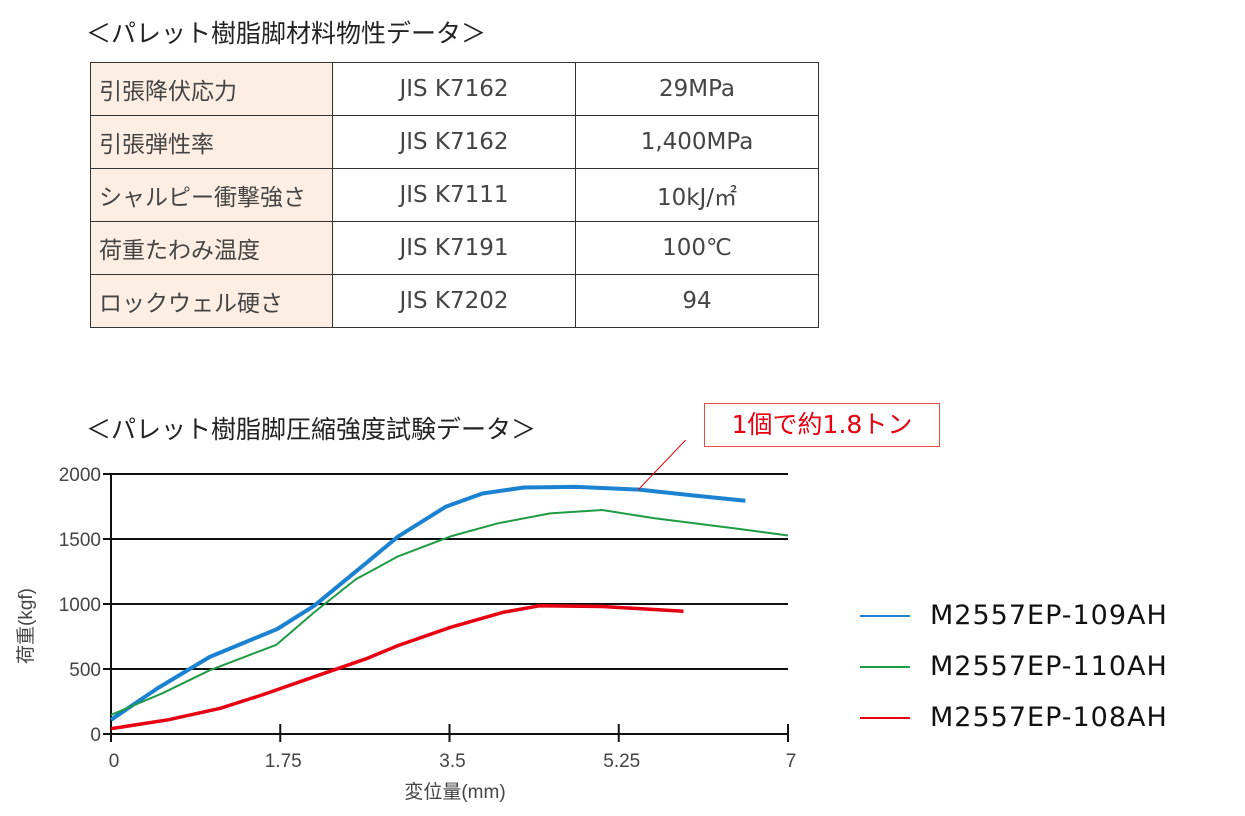  I want to click on cell-property: 荷重たわみ温度, so click(211, 248).